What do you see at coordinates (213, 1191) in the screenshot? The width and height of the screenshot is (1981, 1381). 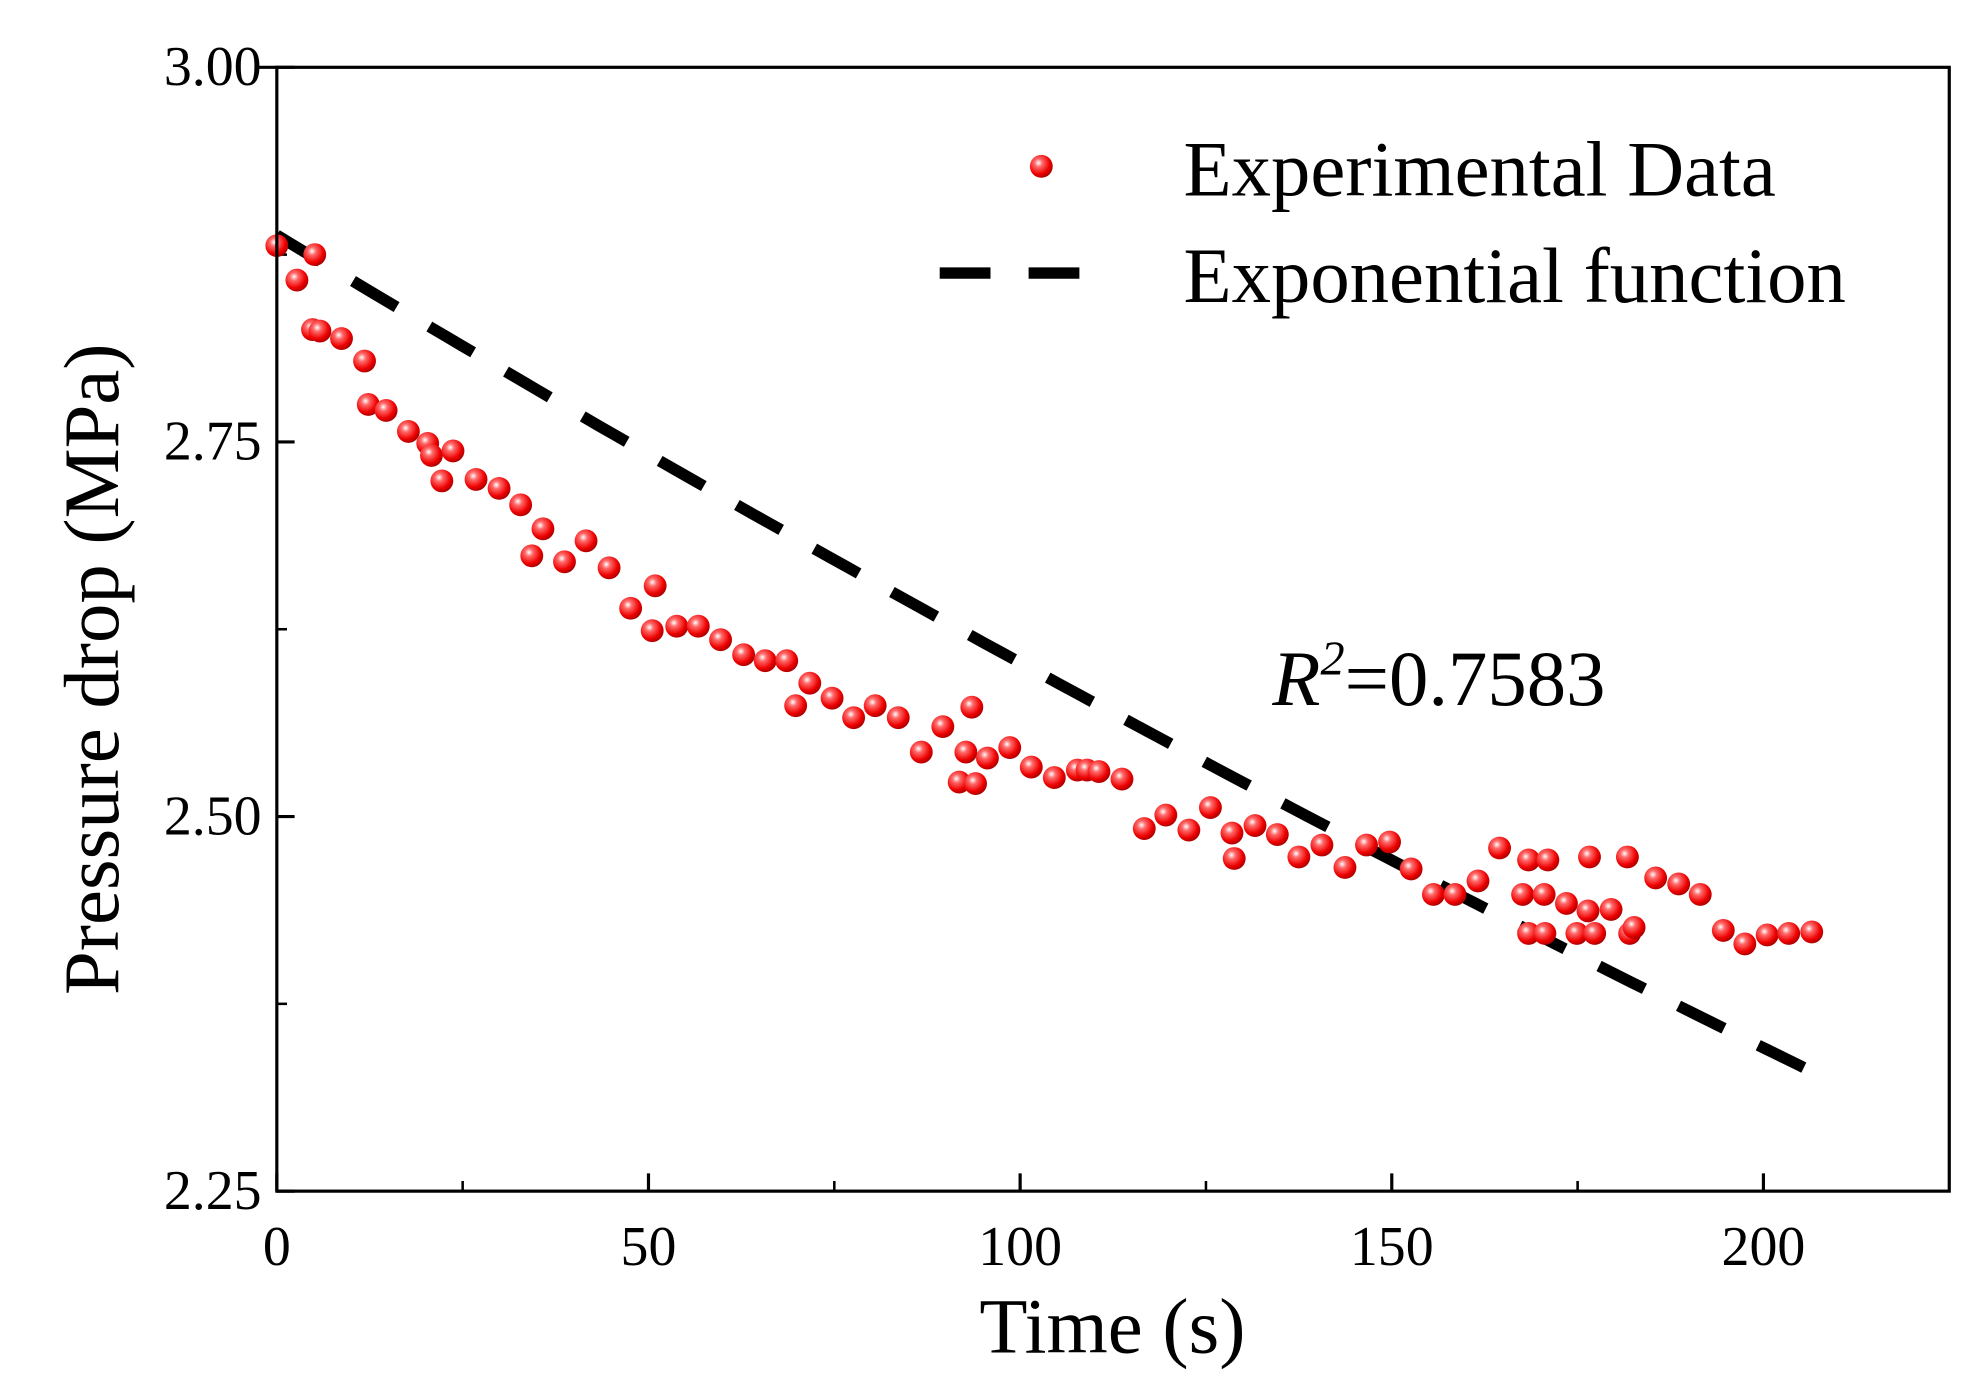 I see `y-tick-label: 2.25` at bounding box center [213, 1191].